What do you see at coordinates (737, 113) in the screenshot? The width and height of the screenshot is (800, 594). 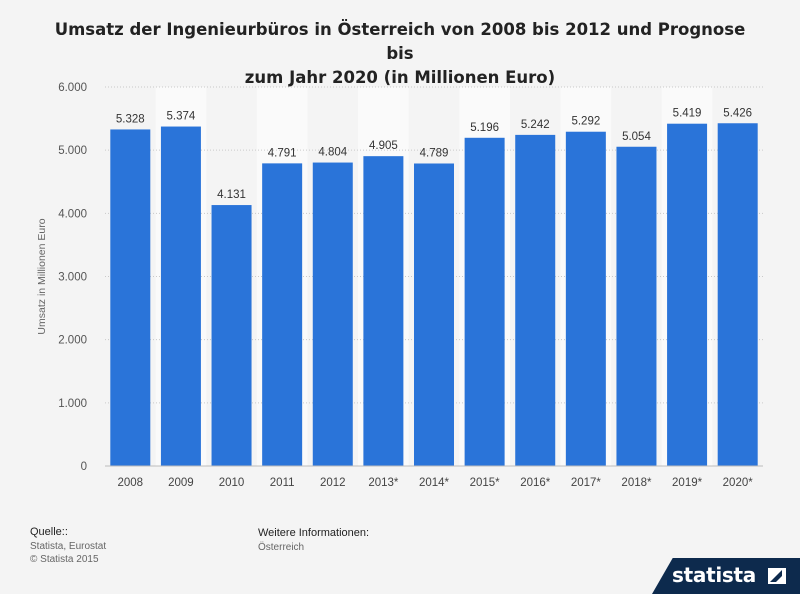 I see `bar-value-label: 5.426` at bounding box center [737, 113].